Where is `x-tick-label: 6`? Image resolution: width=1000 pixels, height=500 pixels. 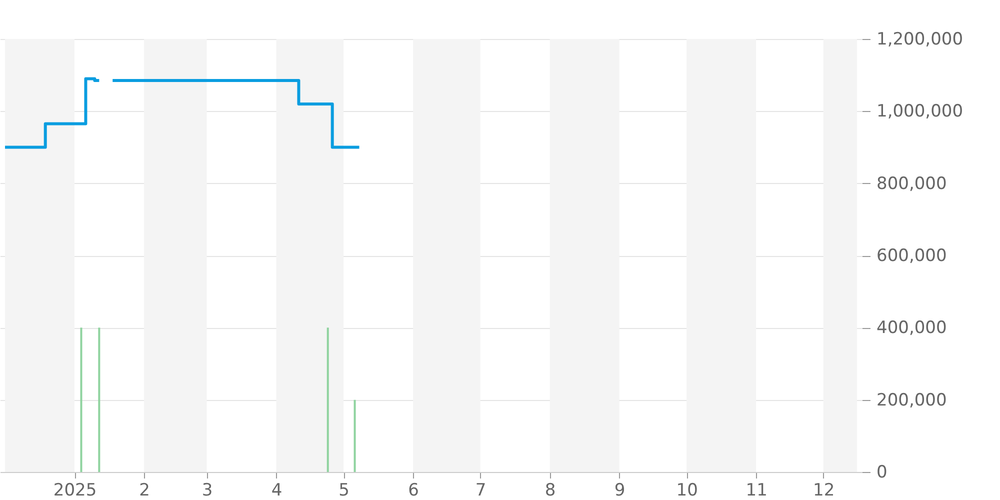
x-tick-label: 6 is located at coordinates (413, 490).